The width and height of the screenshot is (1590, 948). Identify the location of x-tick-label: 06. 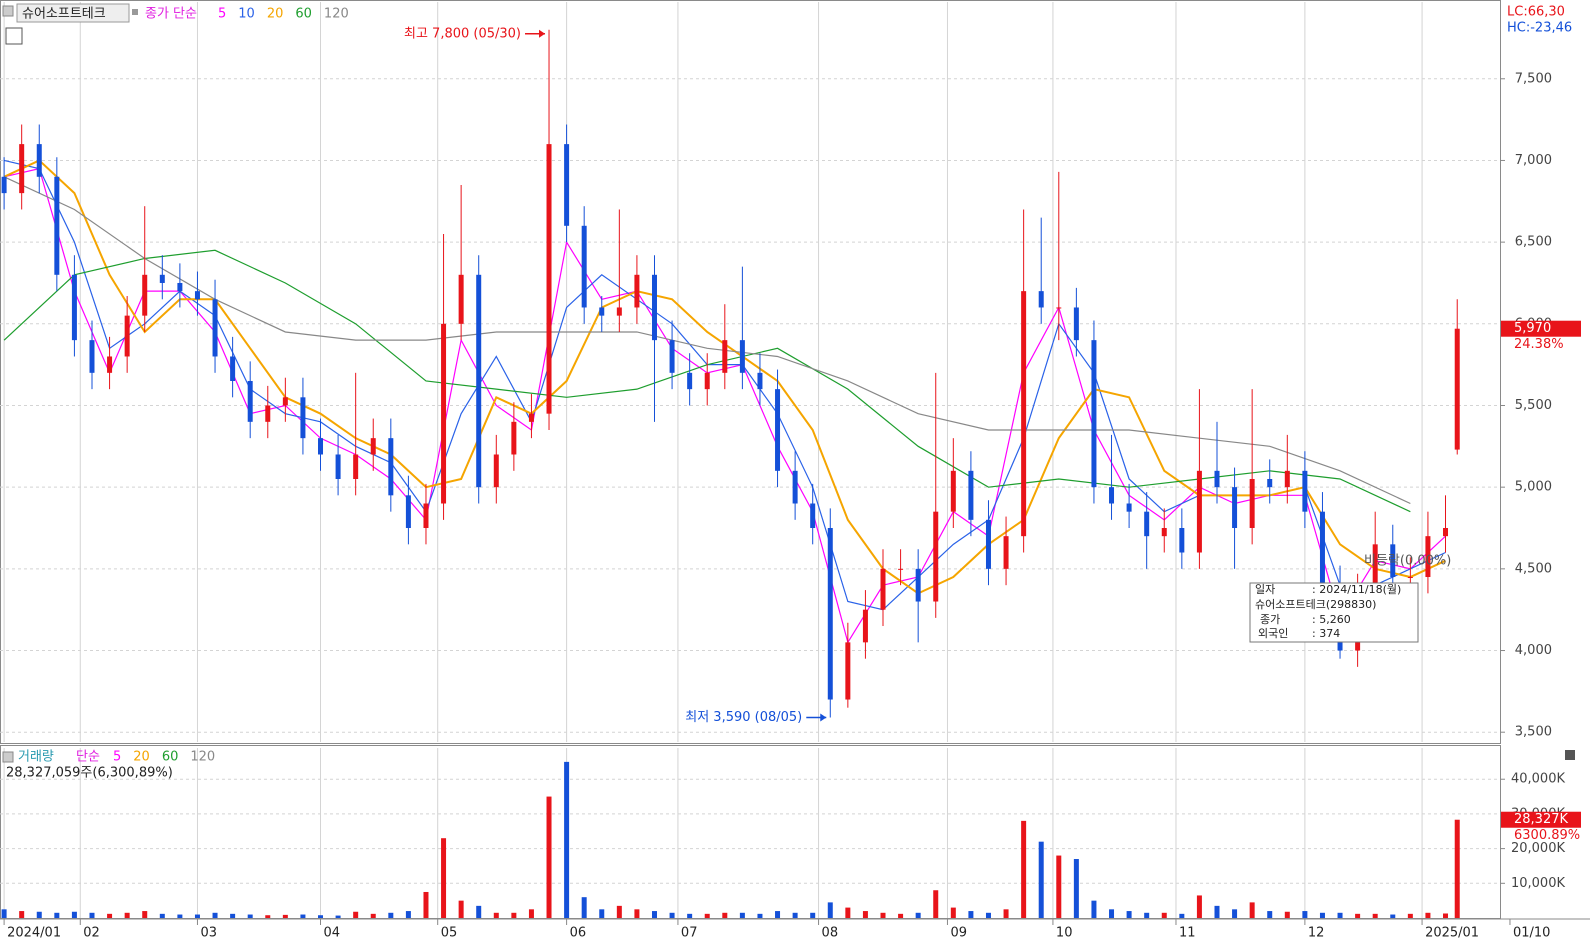
(578, 933).